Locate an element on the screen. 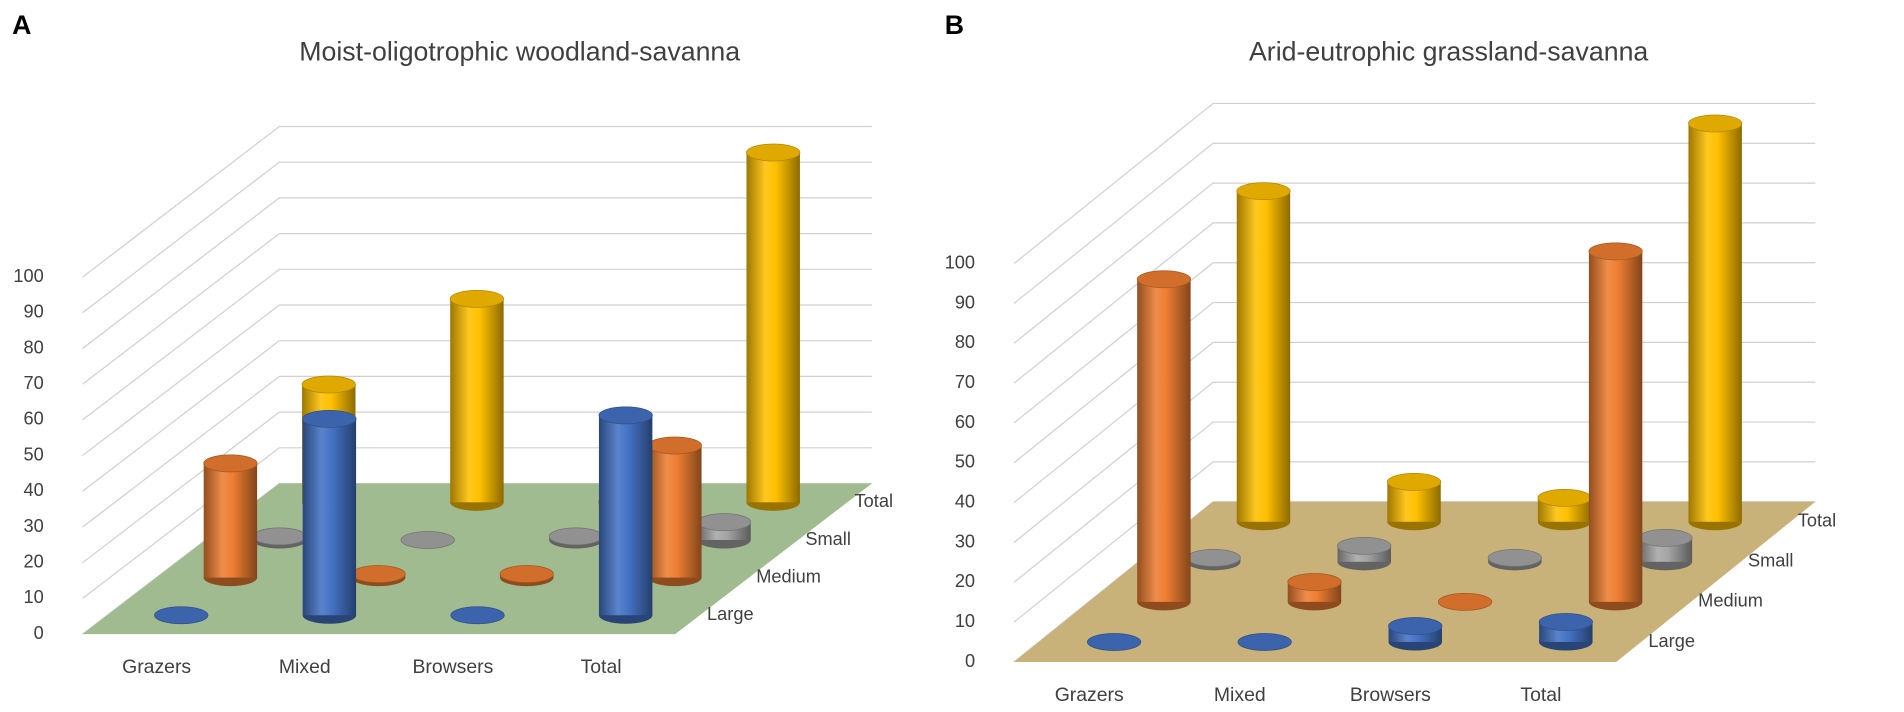 The height and width of the screenshot is (712, 1904). chart-title: Arid-eutrophic grassland-savanna is located at coordinates (1448, 52).